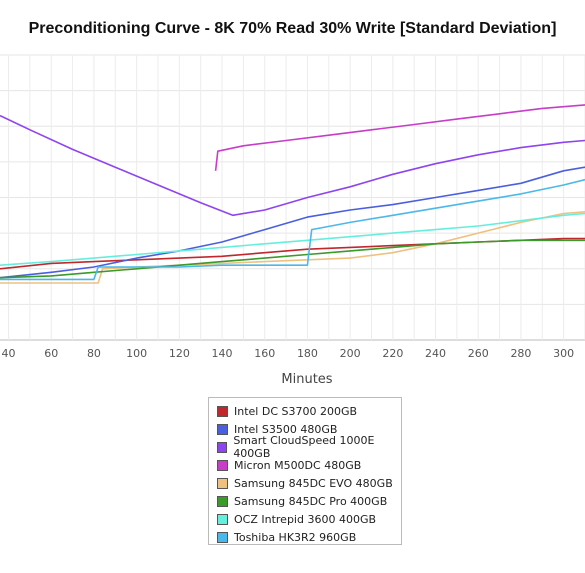 The width and height of the screenshot is (585, 573). I want to click on legend-label: OCZ Intrepid 3600 400GB, so click(305, 519).